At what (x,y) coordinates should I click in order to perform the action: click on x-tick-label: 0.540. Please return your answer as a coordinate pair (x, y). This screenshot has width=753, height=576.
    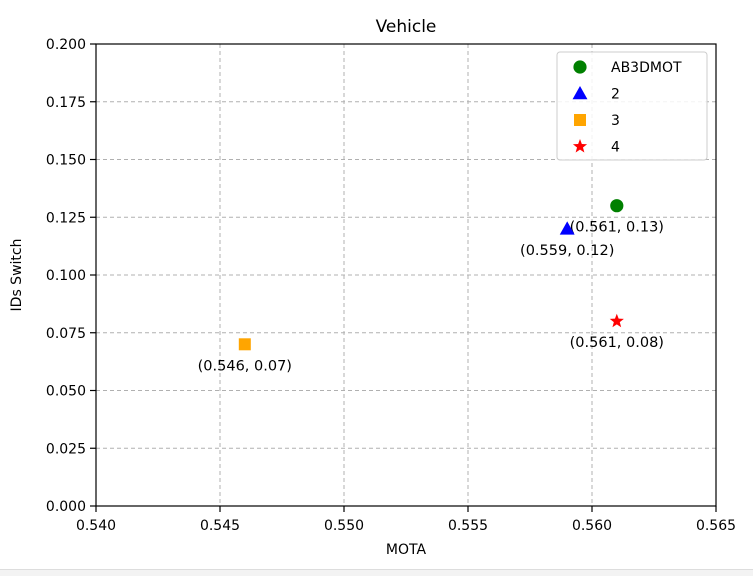
    Looking at the image, I should click on (96, 526).